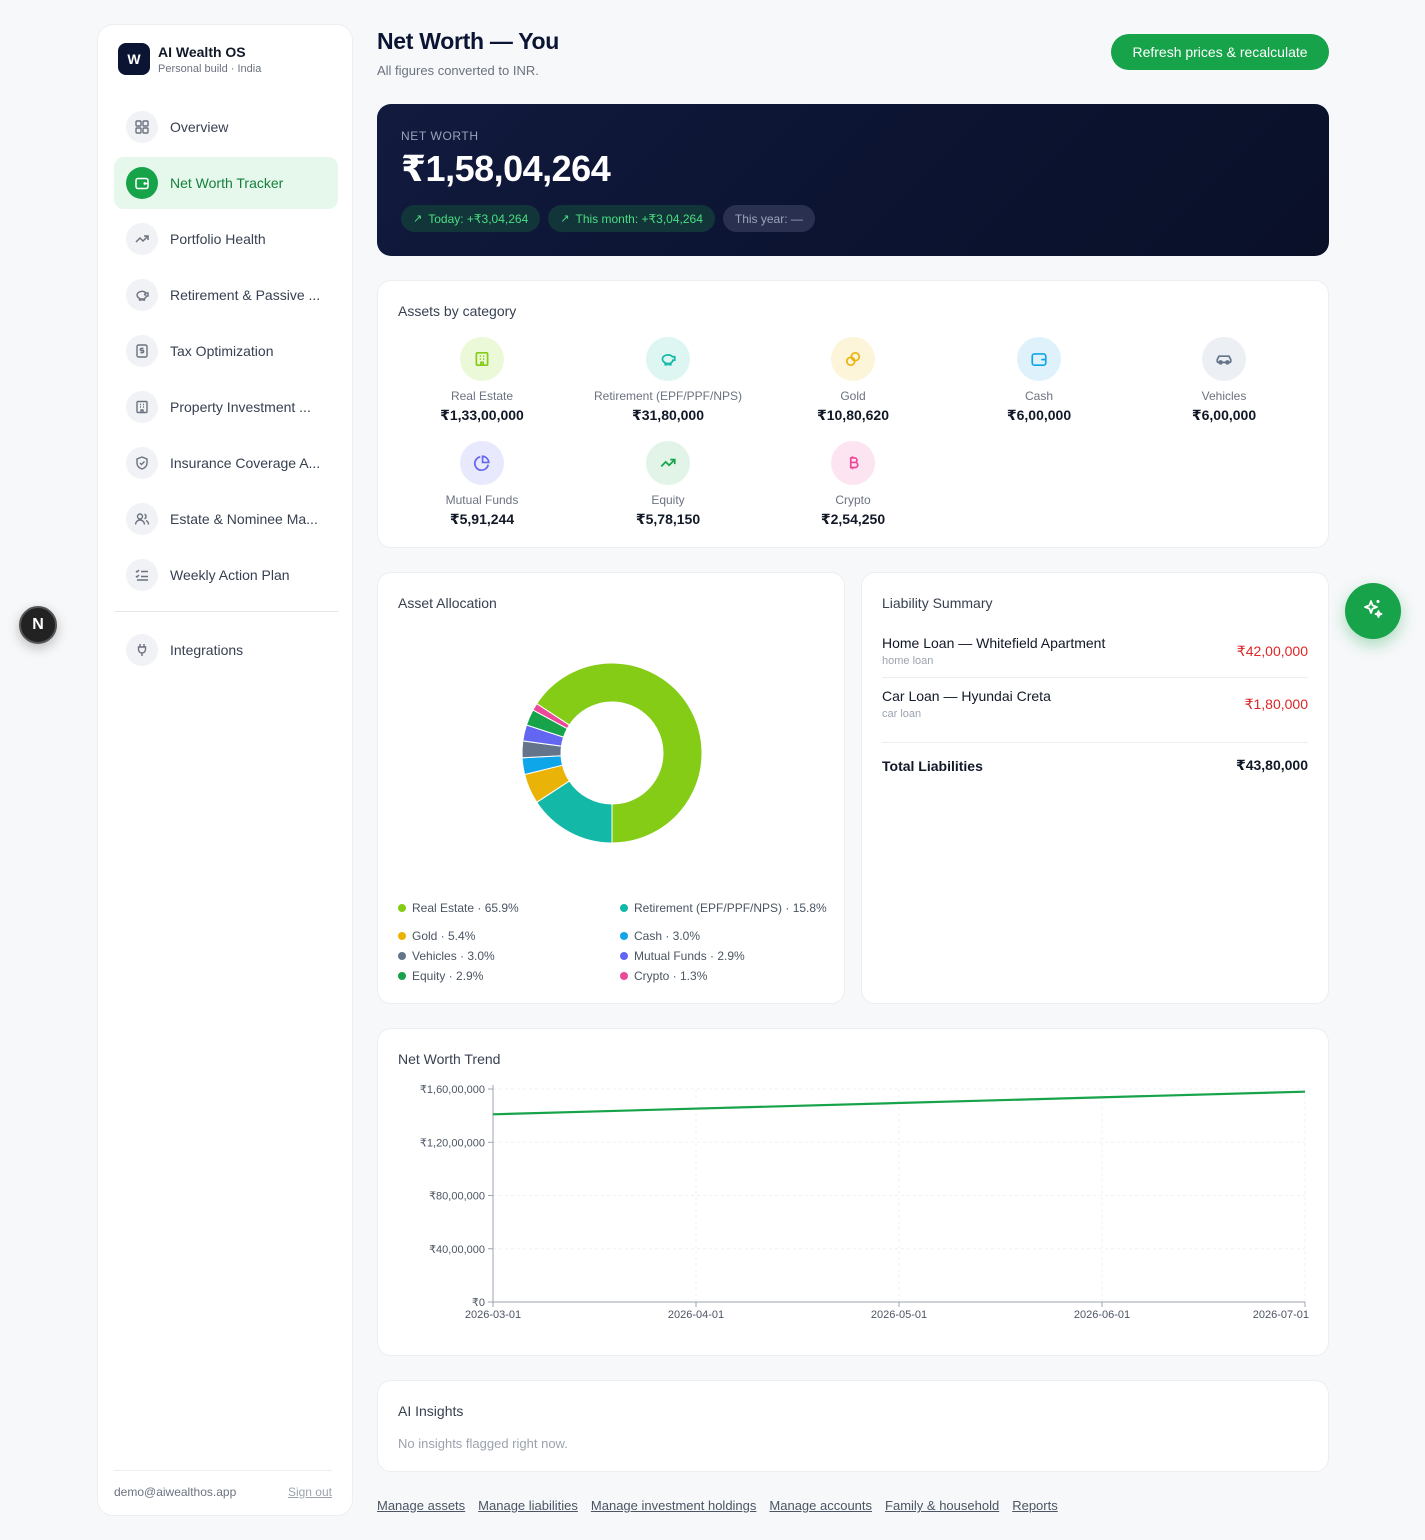  Describe the element at coordinates (465, 908) in the screenshot. I see `legend-label: Real Estate · 65.9%` at that location.